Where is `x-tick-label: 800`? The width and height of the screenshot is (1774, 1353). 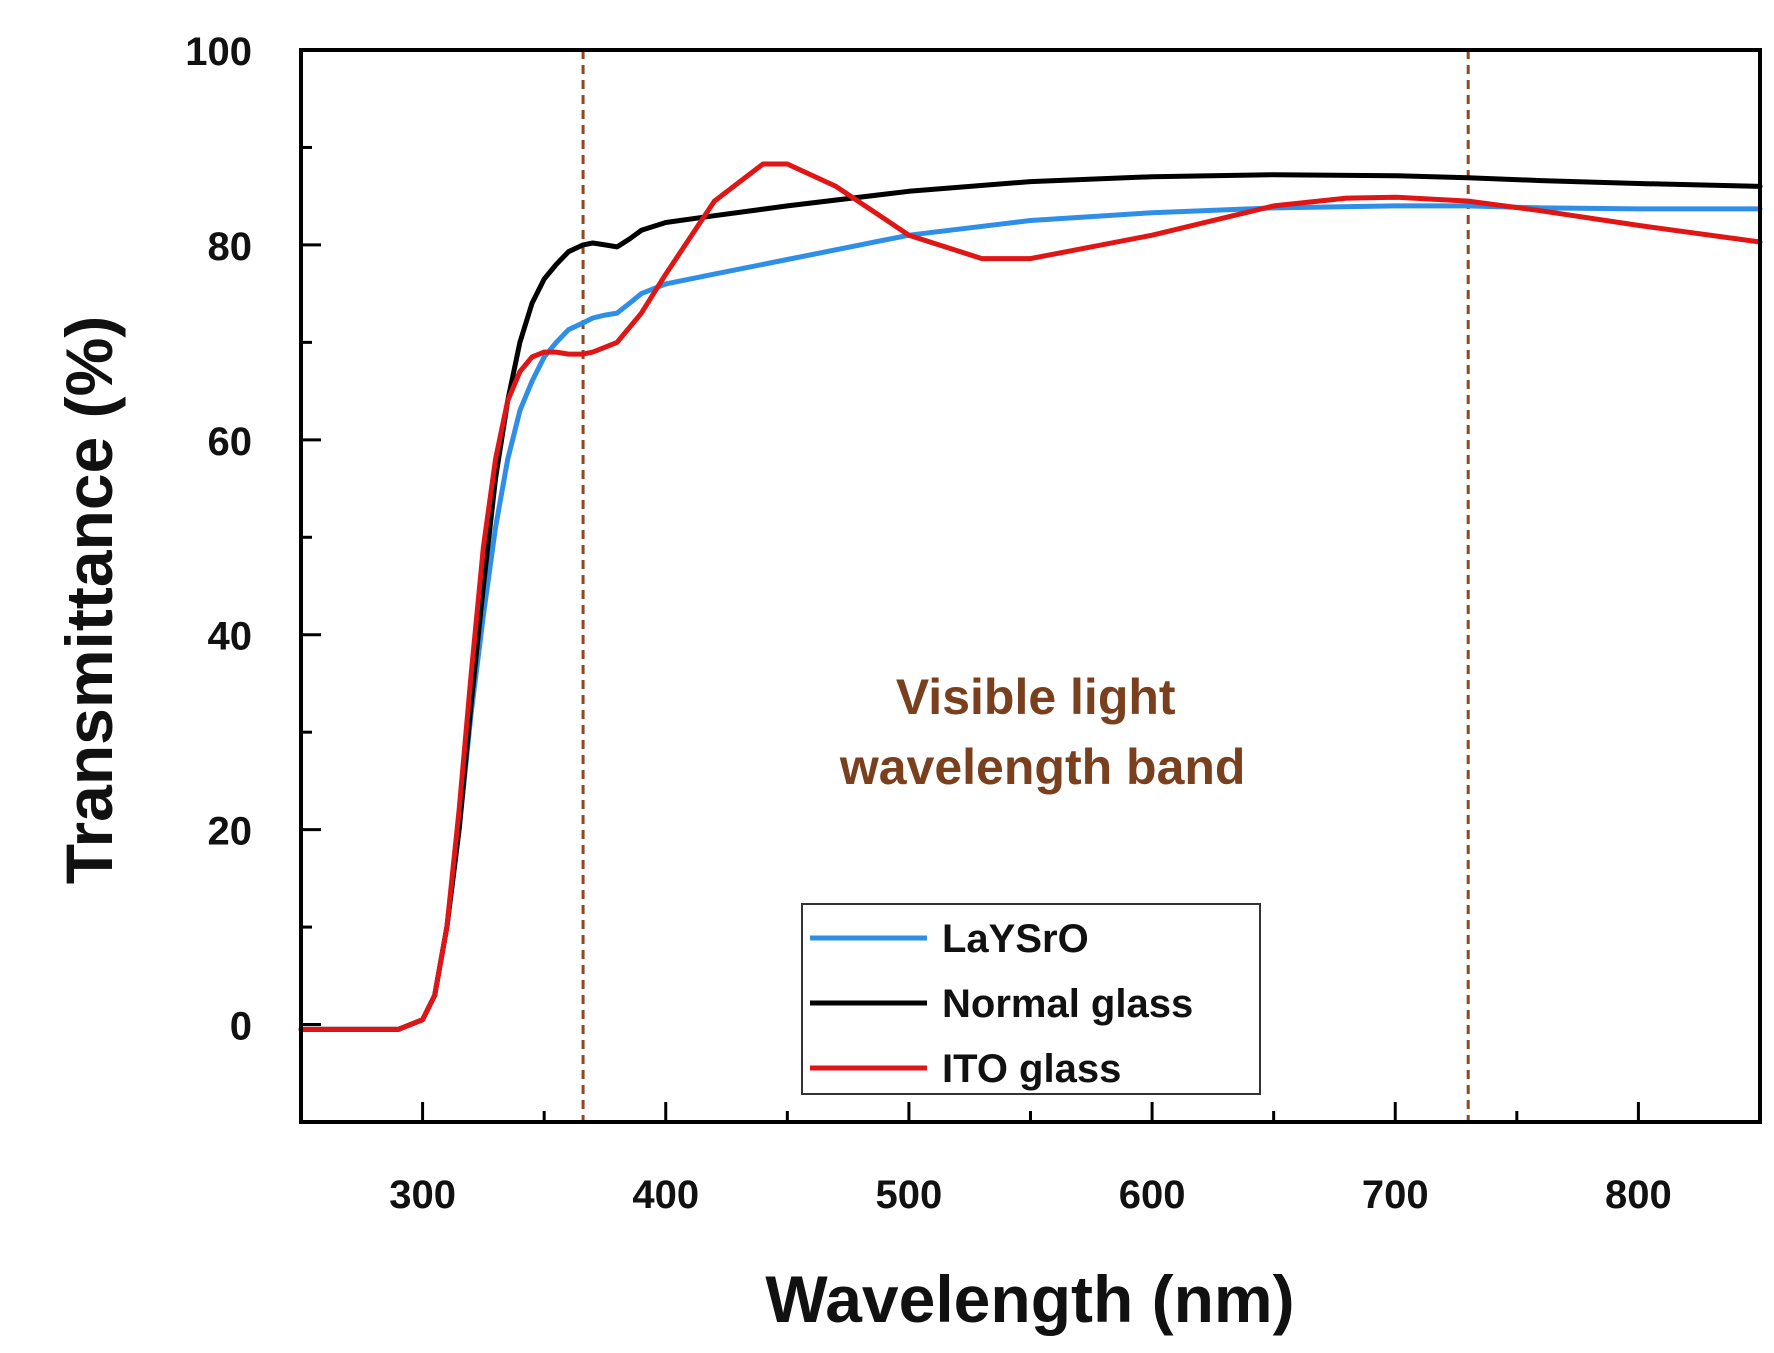
x-tick-label: 800 is located at coordinates (1638, 1195).